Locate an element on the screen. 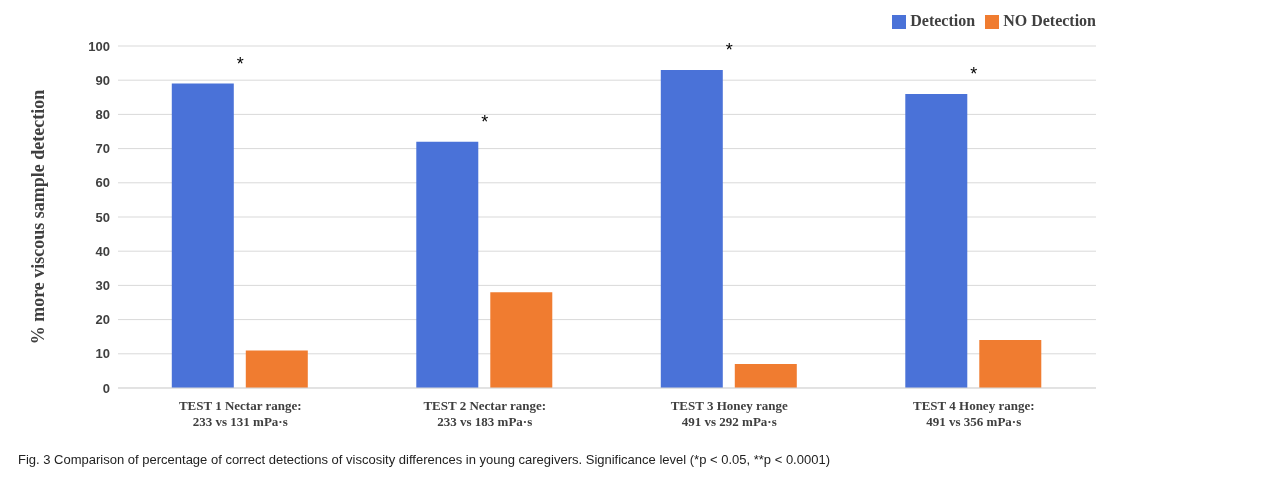  legend-label: Detection is located at coordinates (943, 20).